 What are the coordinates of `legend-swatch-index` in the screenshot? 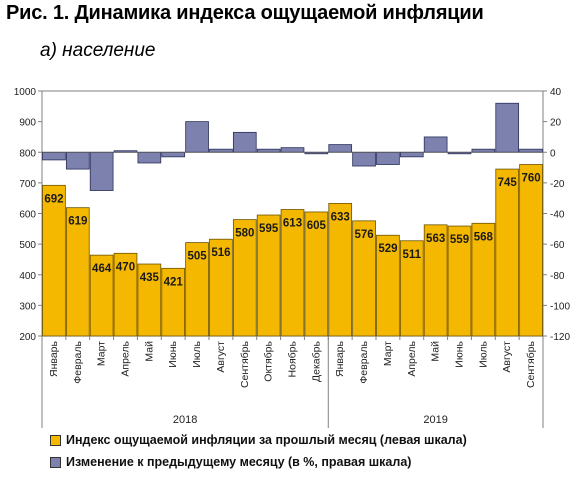 It's located at (55, 440).